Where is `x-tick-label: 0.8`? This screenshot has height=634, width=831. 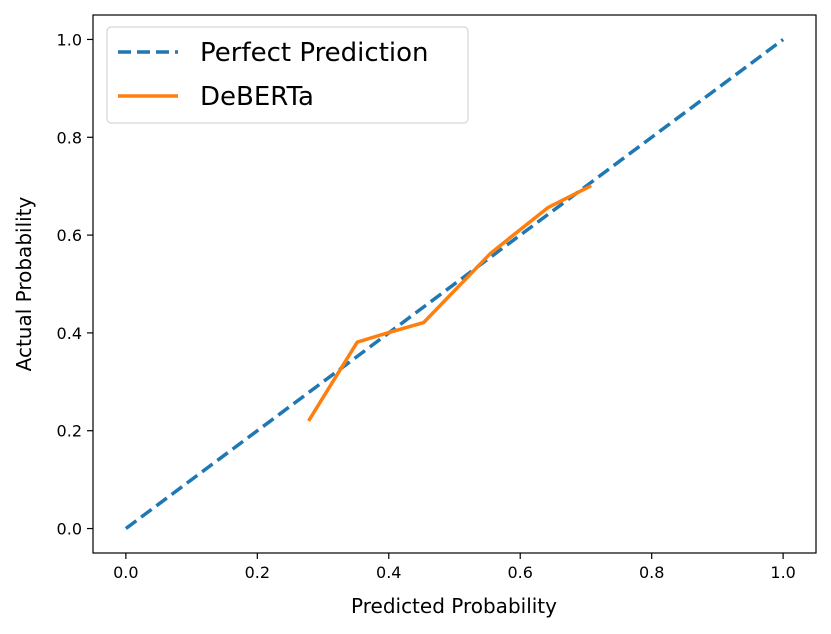
x-tick-label: 0.8 is located at coordinates (651, 572).